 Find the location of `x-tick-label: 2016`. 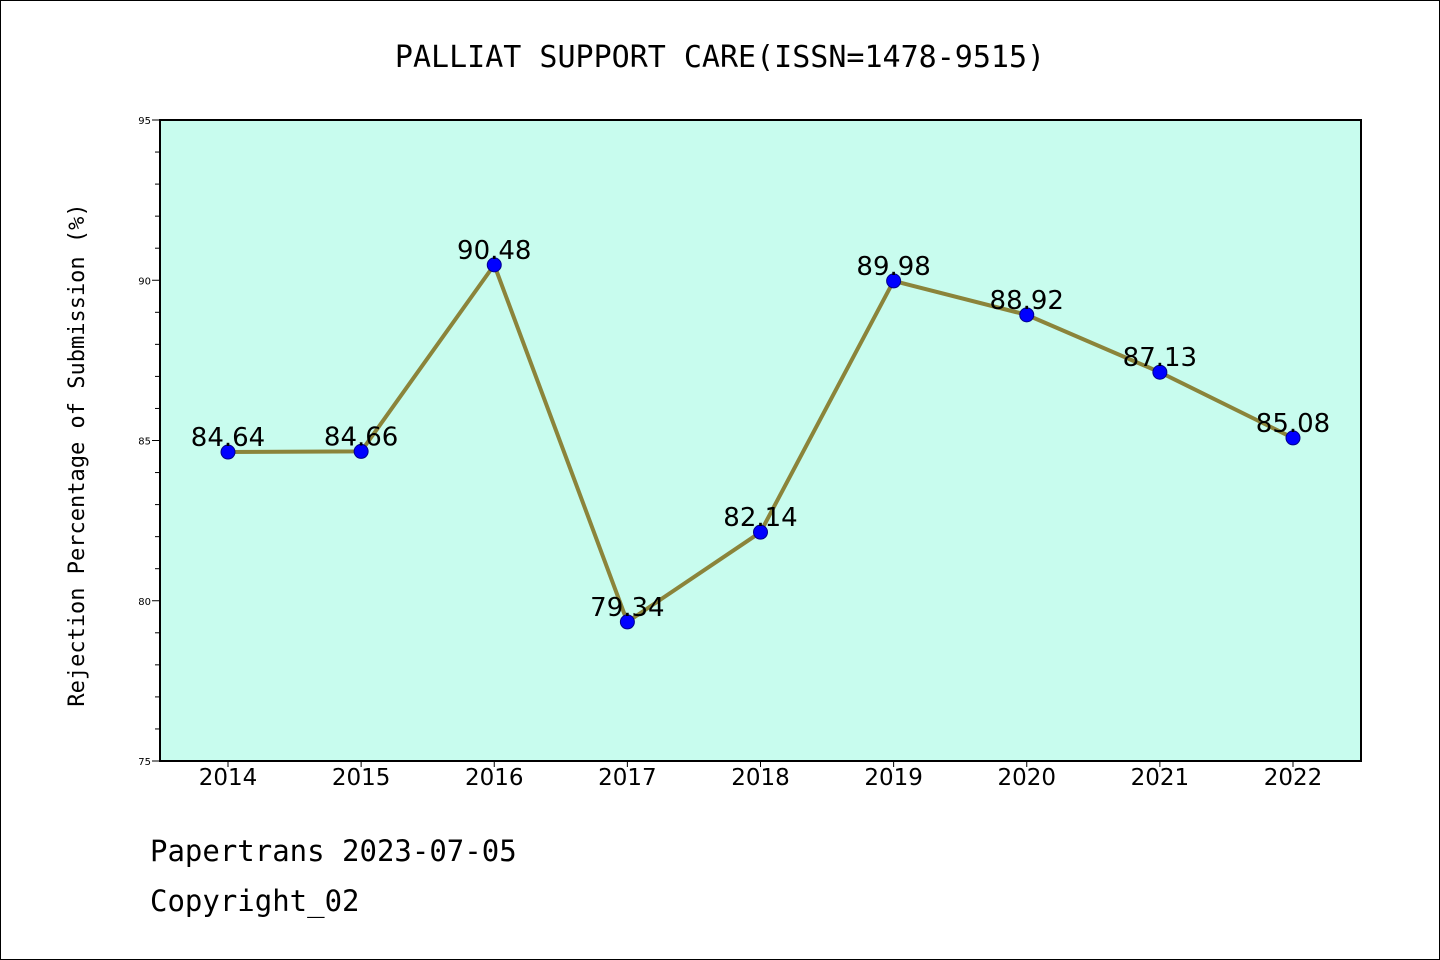

x-tick-label: 2016 is located at coordinates (494, 778).